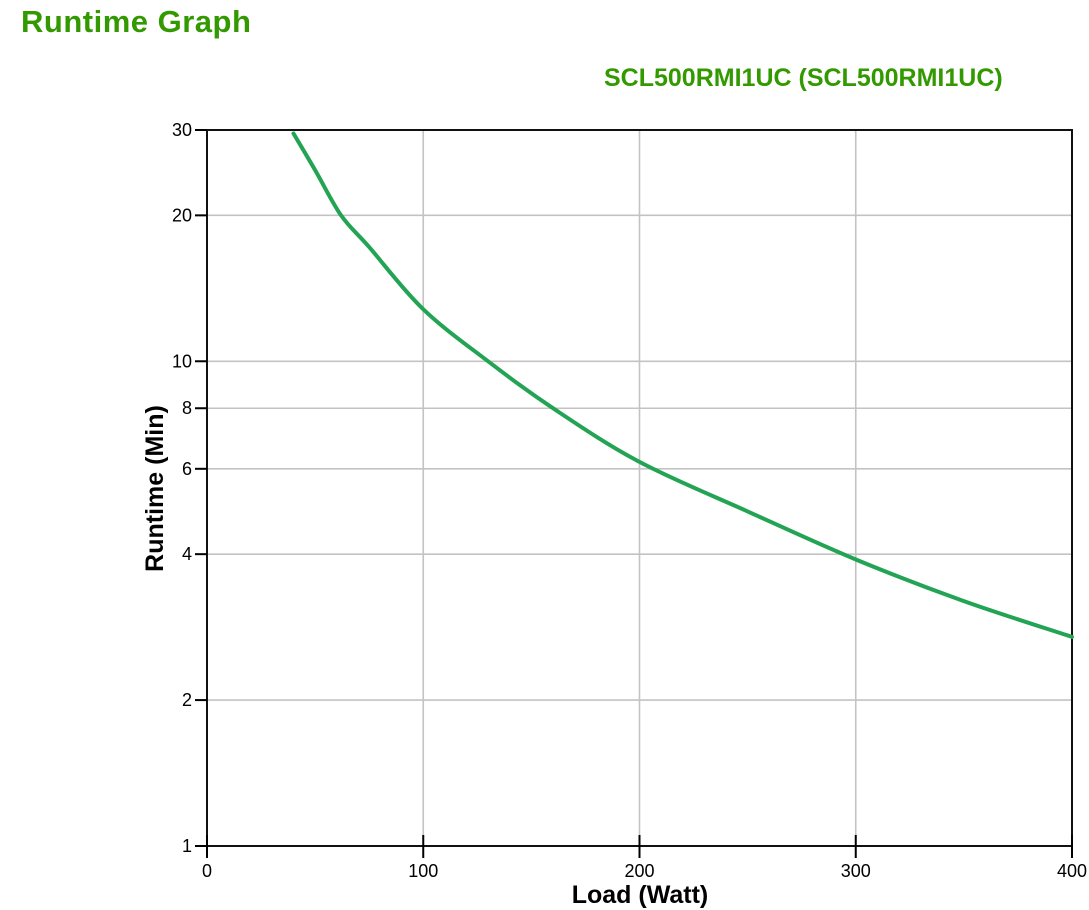 This screenshot has height=910, width=1089. I want to click on y-axis-title-wrap: Runtime (Min), so click(155, 488).